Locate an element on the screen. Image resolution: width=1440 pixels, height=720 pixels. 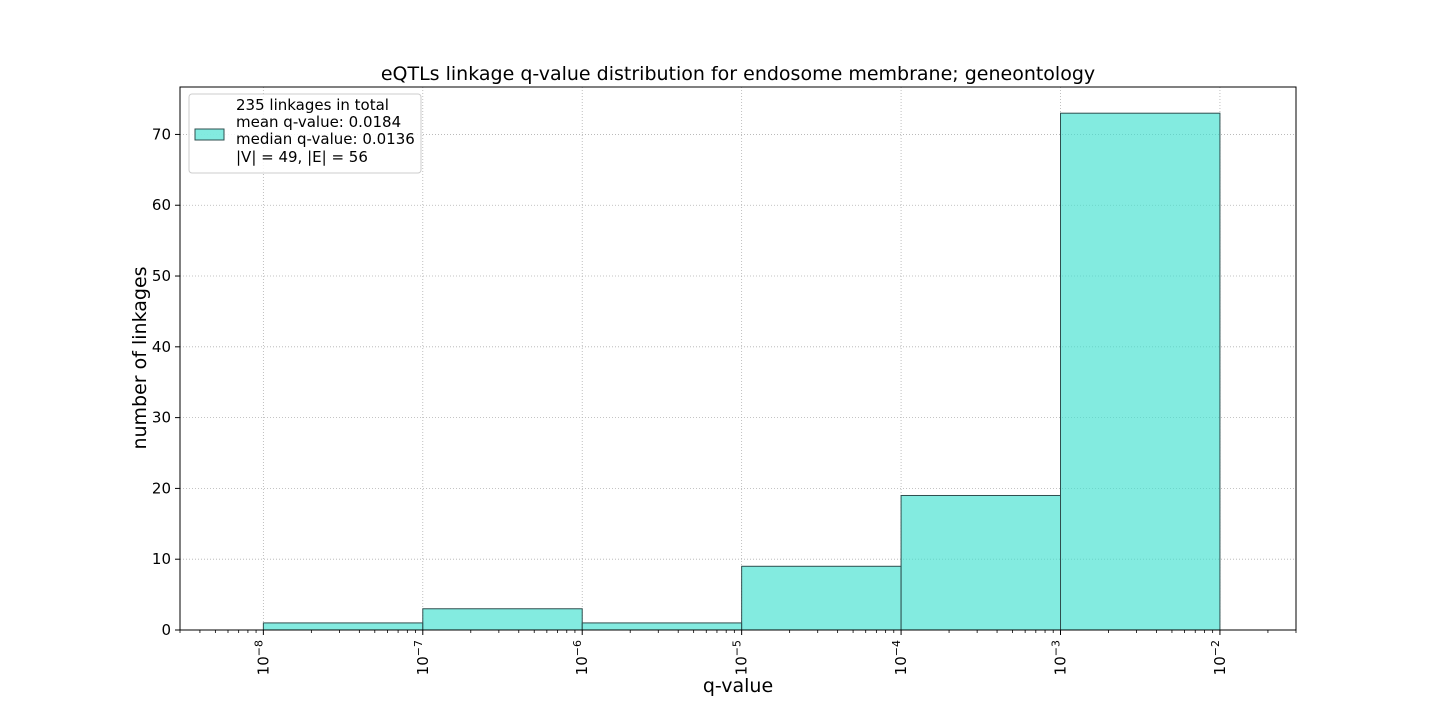
x-tick-exponent: −2 is located at coordinates (1215, 648).